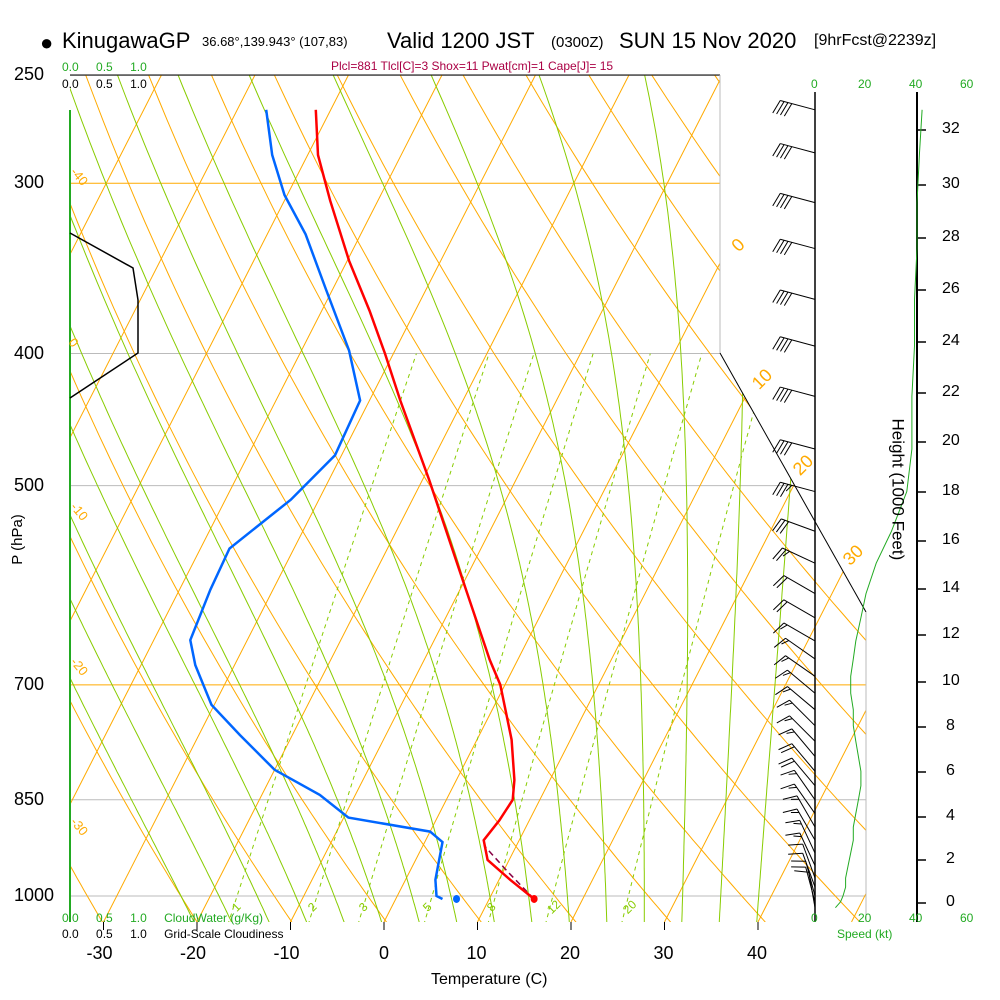 The width and height of the screenshot is (1000, 1000). What do you see at coordinates (126, 40) in the screenshot?
I see `station-name: KinugawaGP` at bounding box center [126, 40].